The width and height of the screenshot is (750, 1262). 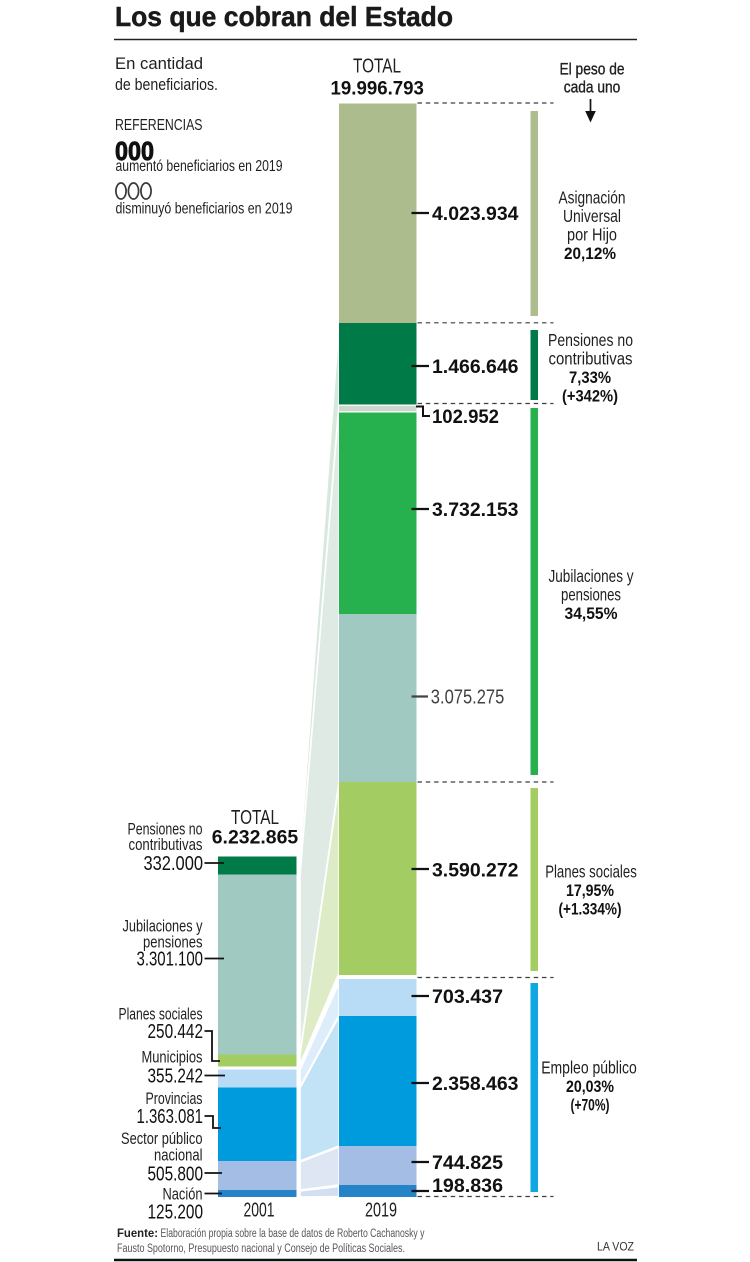 What do you see at coordinates (178, 1156) in the screenshot?
I see `svg-text: nacional` at bounding box center [178, 1156].